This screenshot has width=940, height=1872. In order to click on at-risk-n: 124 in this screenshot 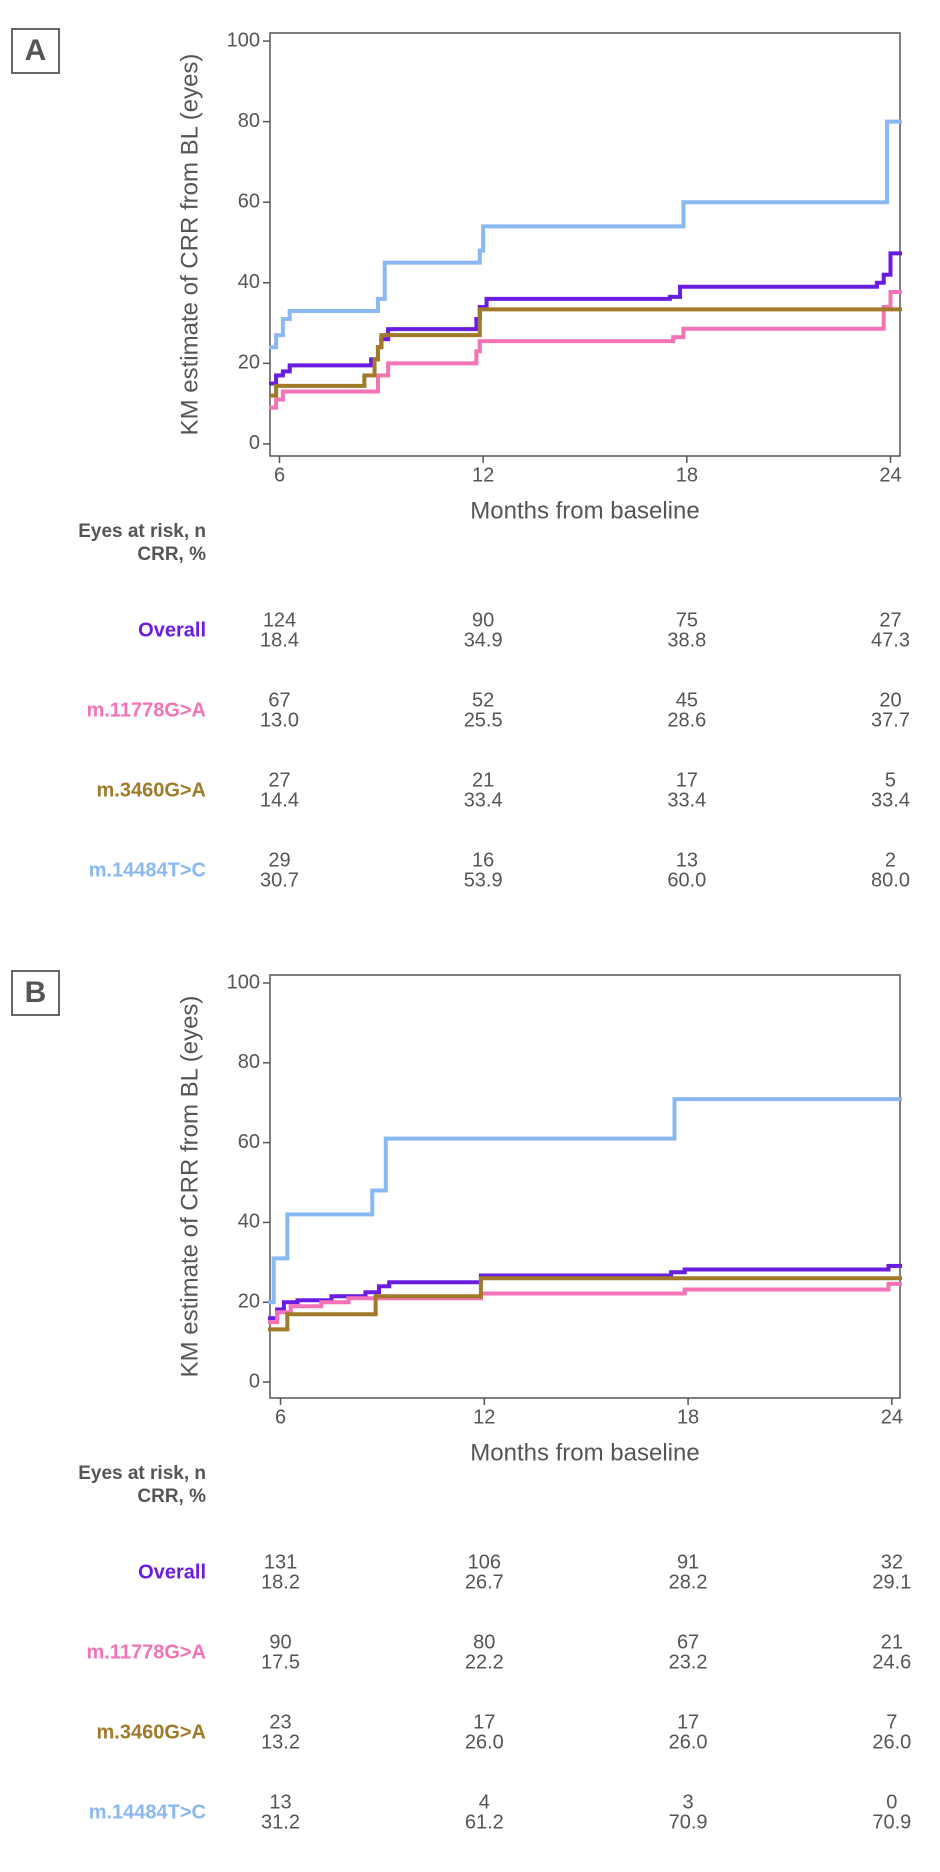, I will do `click(279, 620)`.